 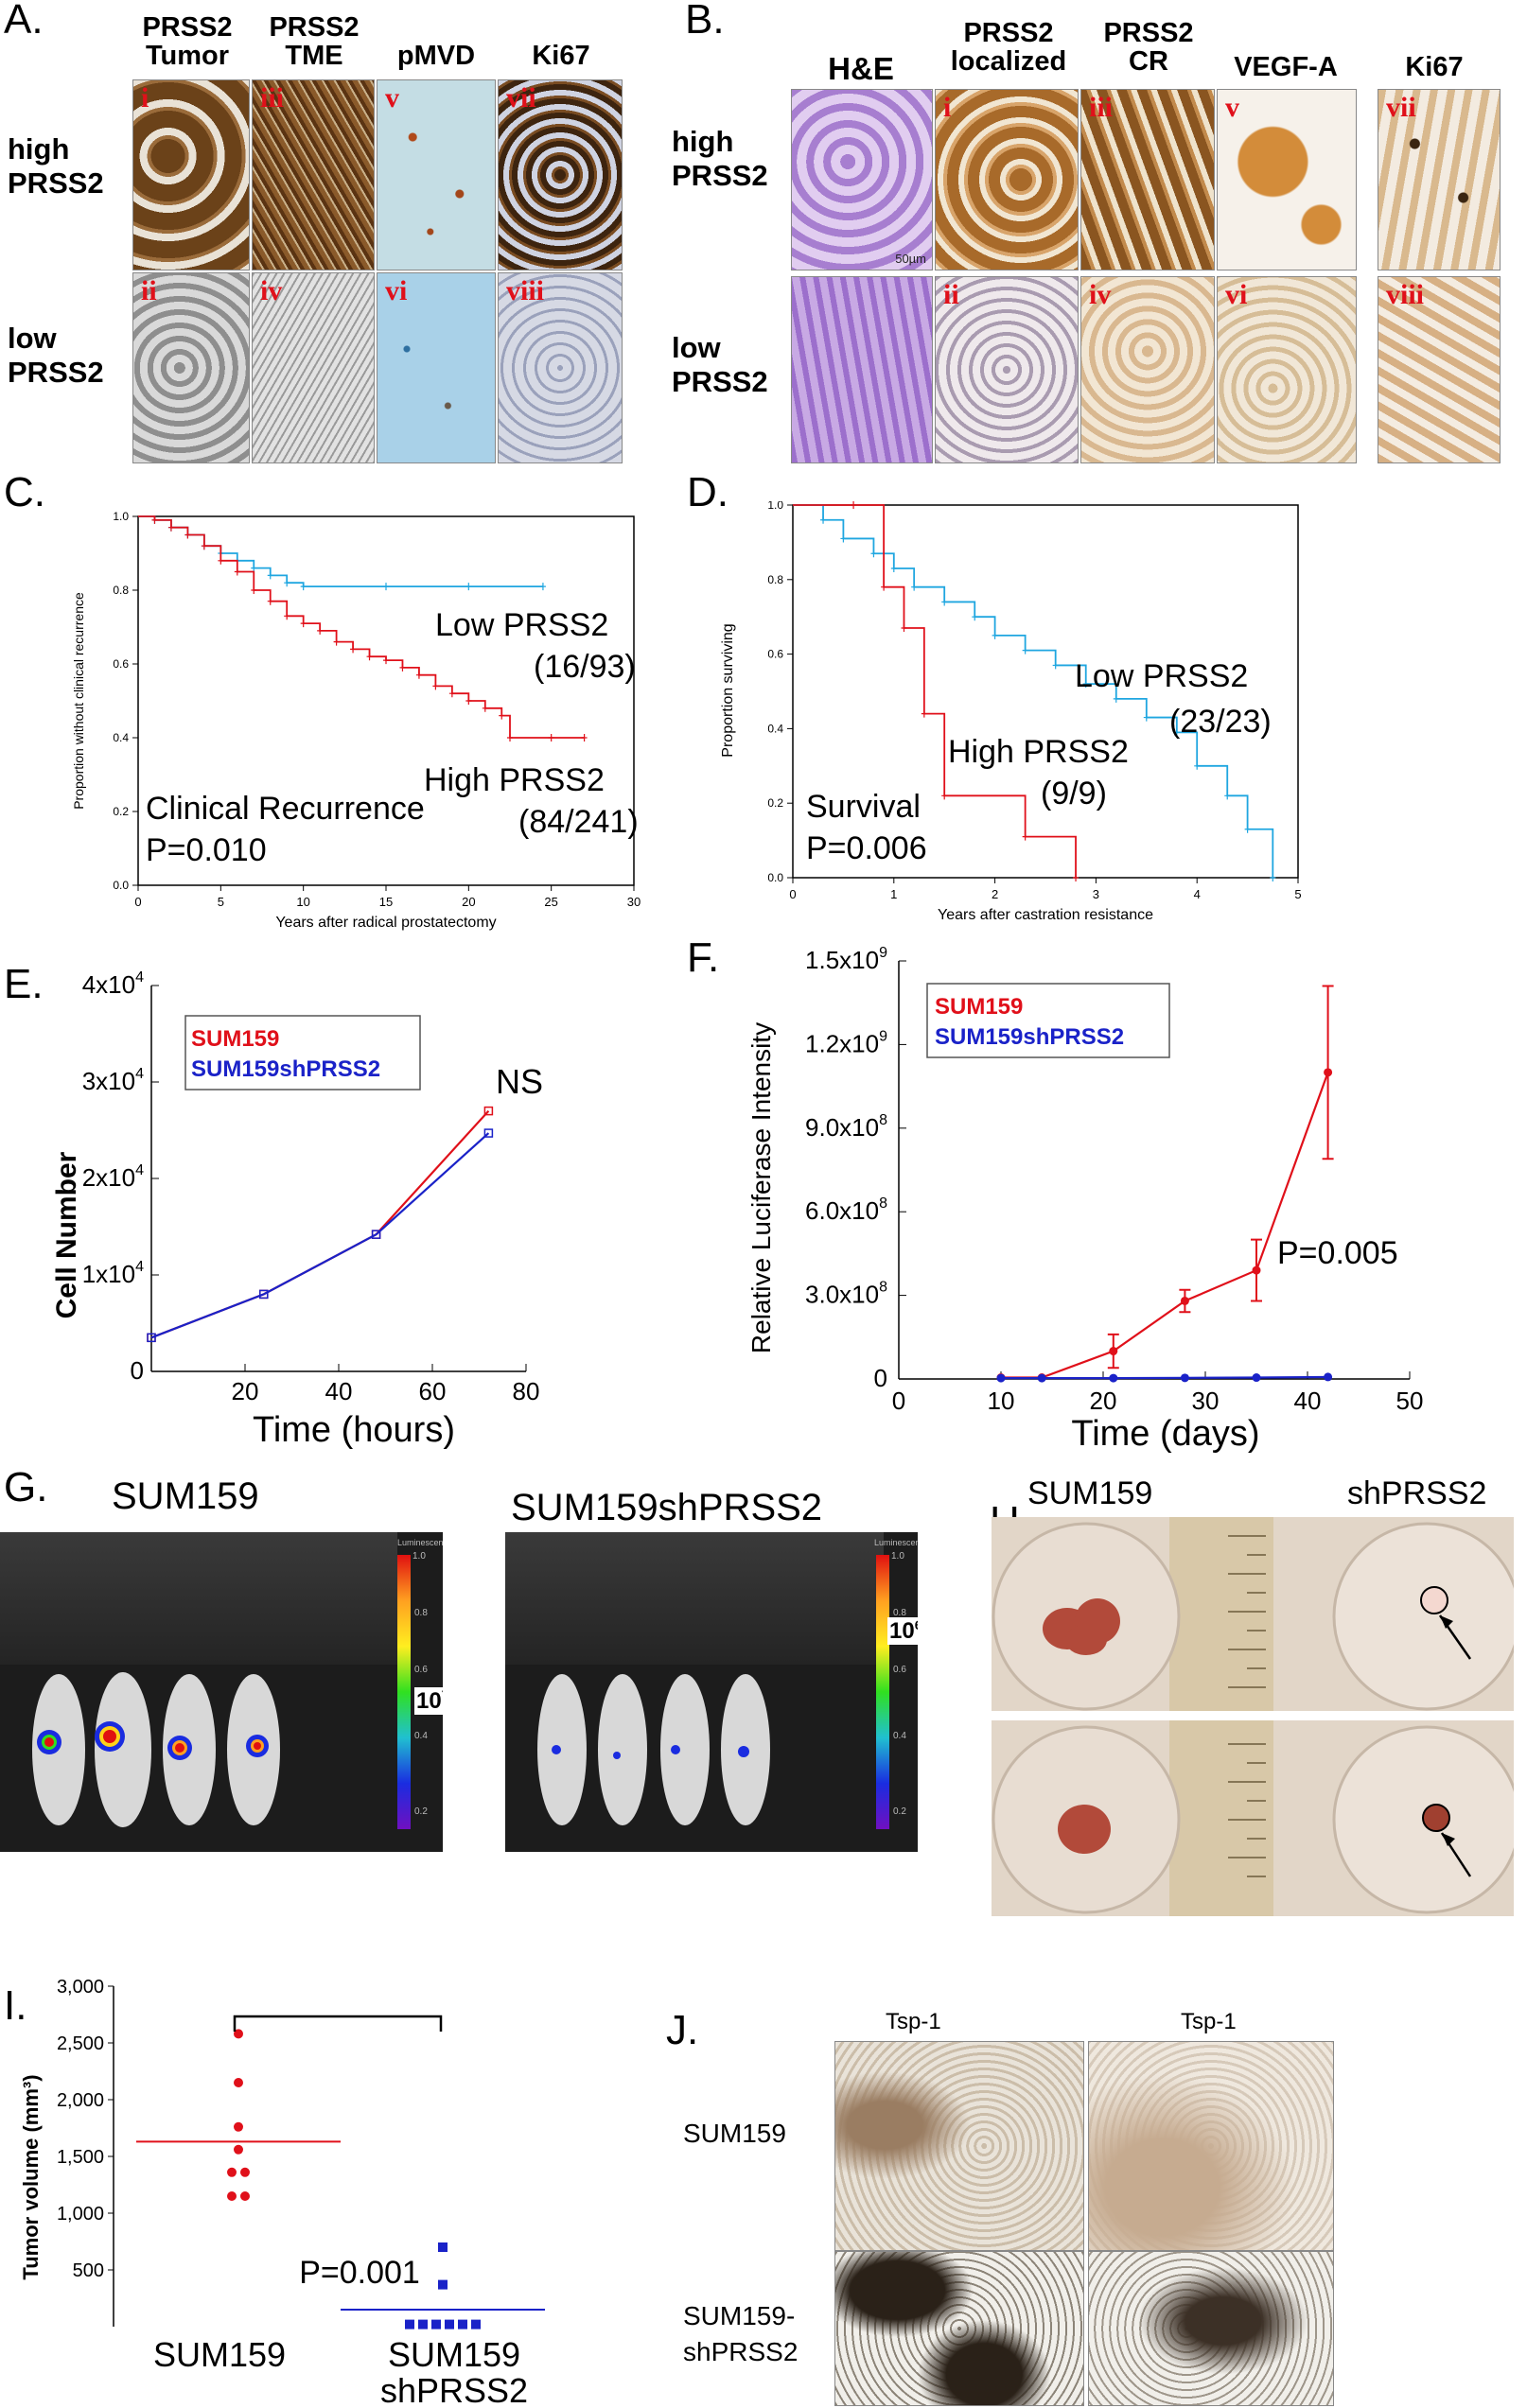 I want to click on numeral: ii, so click(x=951, y=294).